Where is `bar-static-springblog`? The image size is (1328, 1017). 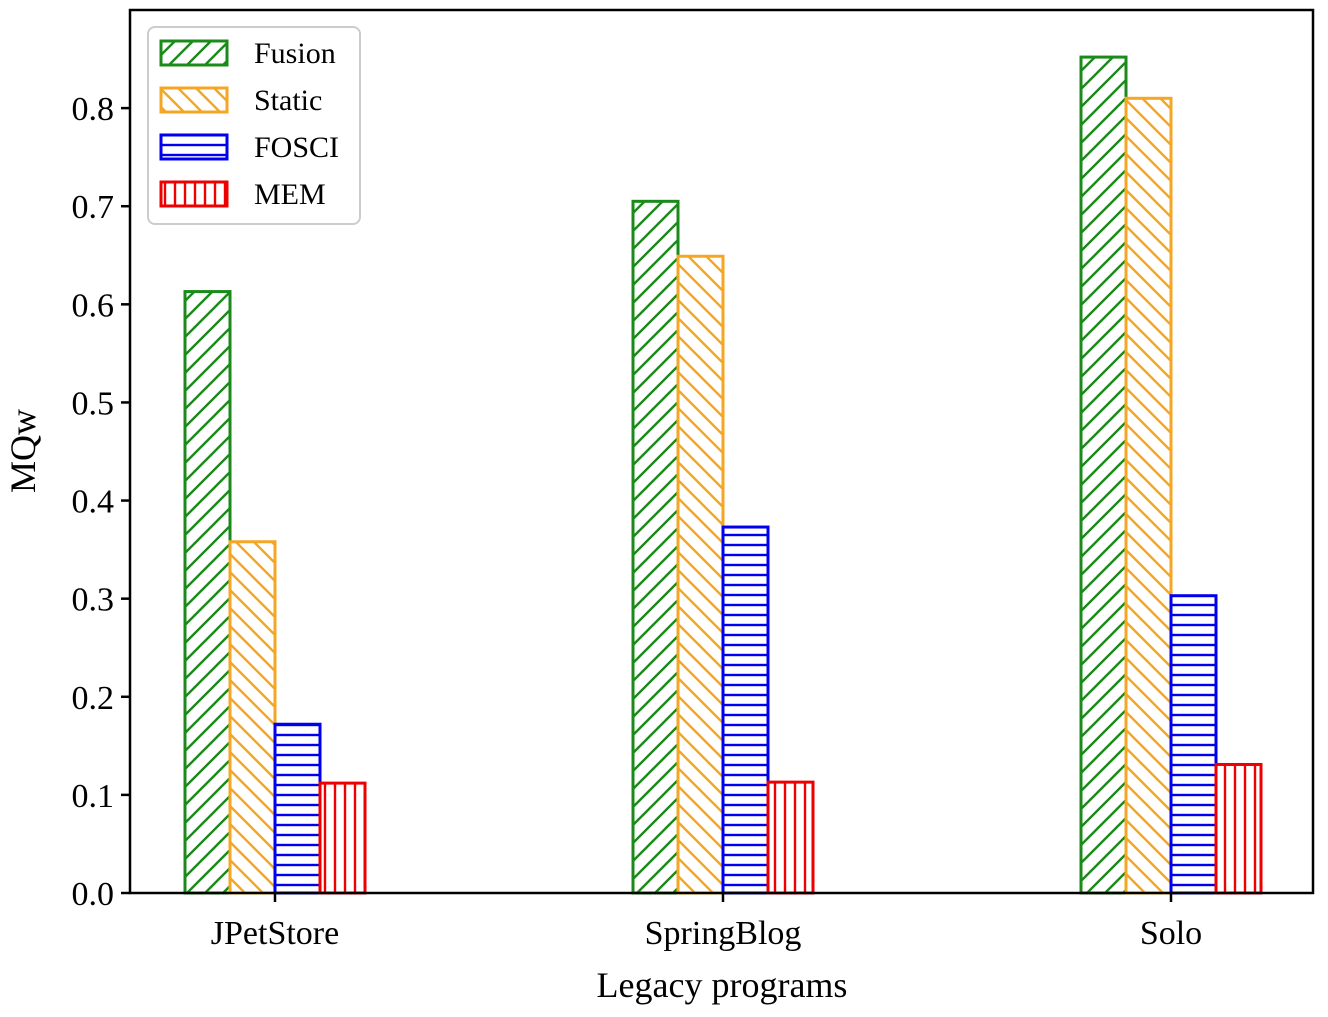
bar-static-springblog is located at coordinates (700, 574).